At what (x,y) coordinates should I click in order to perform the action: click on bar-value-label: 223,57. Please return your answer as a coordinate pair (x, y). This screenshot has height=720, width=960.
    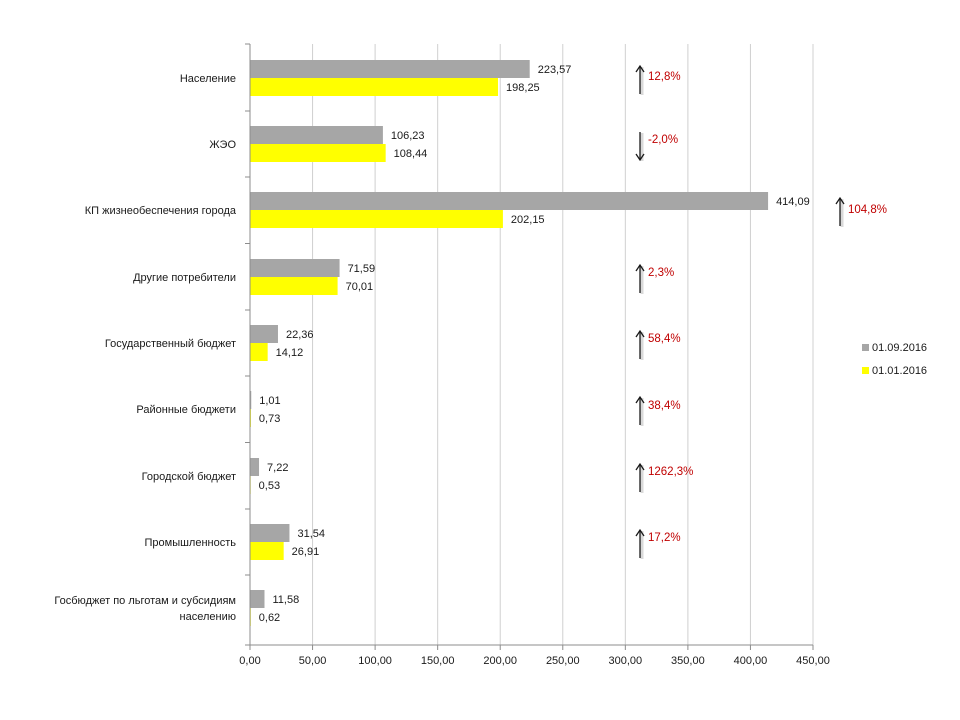
    Looking at the image, I should click on (555, 70).